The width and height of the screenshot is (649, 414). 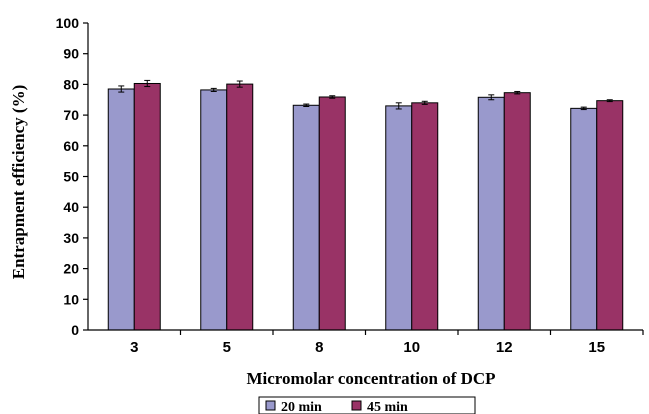 I want to click on x-tick-label: 3, so click(x=134, y=347).